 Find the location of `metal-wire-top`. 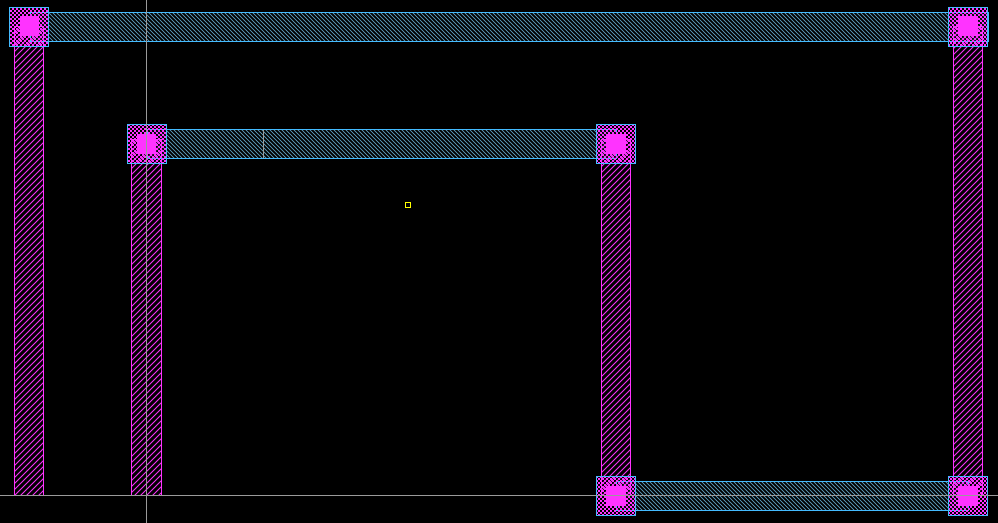

metal-wire-top is located at coordinates (509, 27).